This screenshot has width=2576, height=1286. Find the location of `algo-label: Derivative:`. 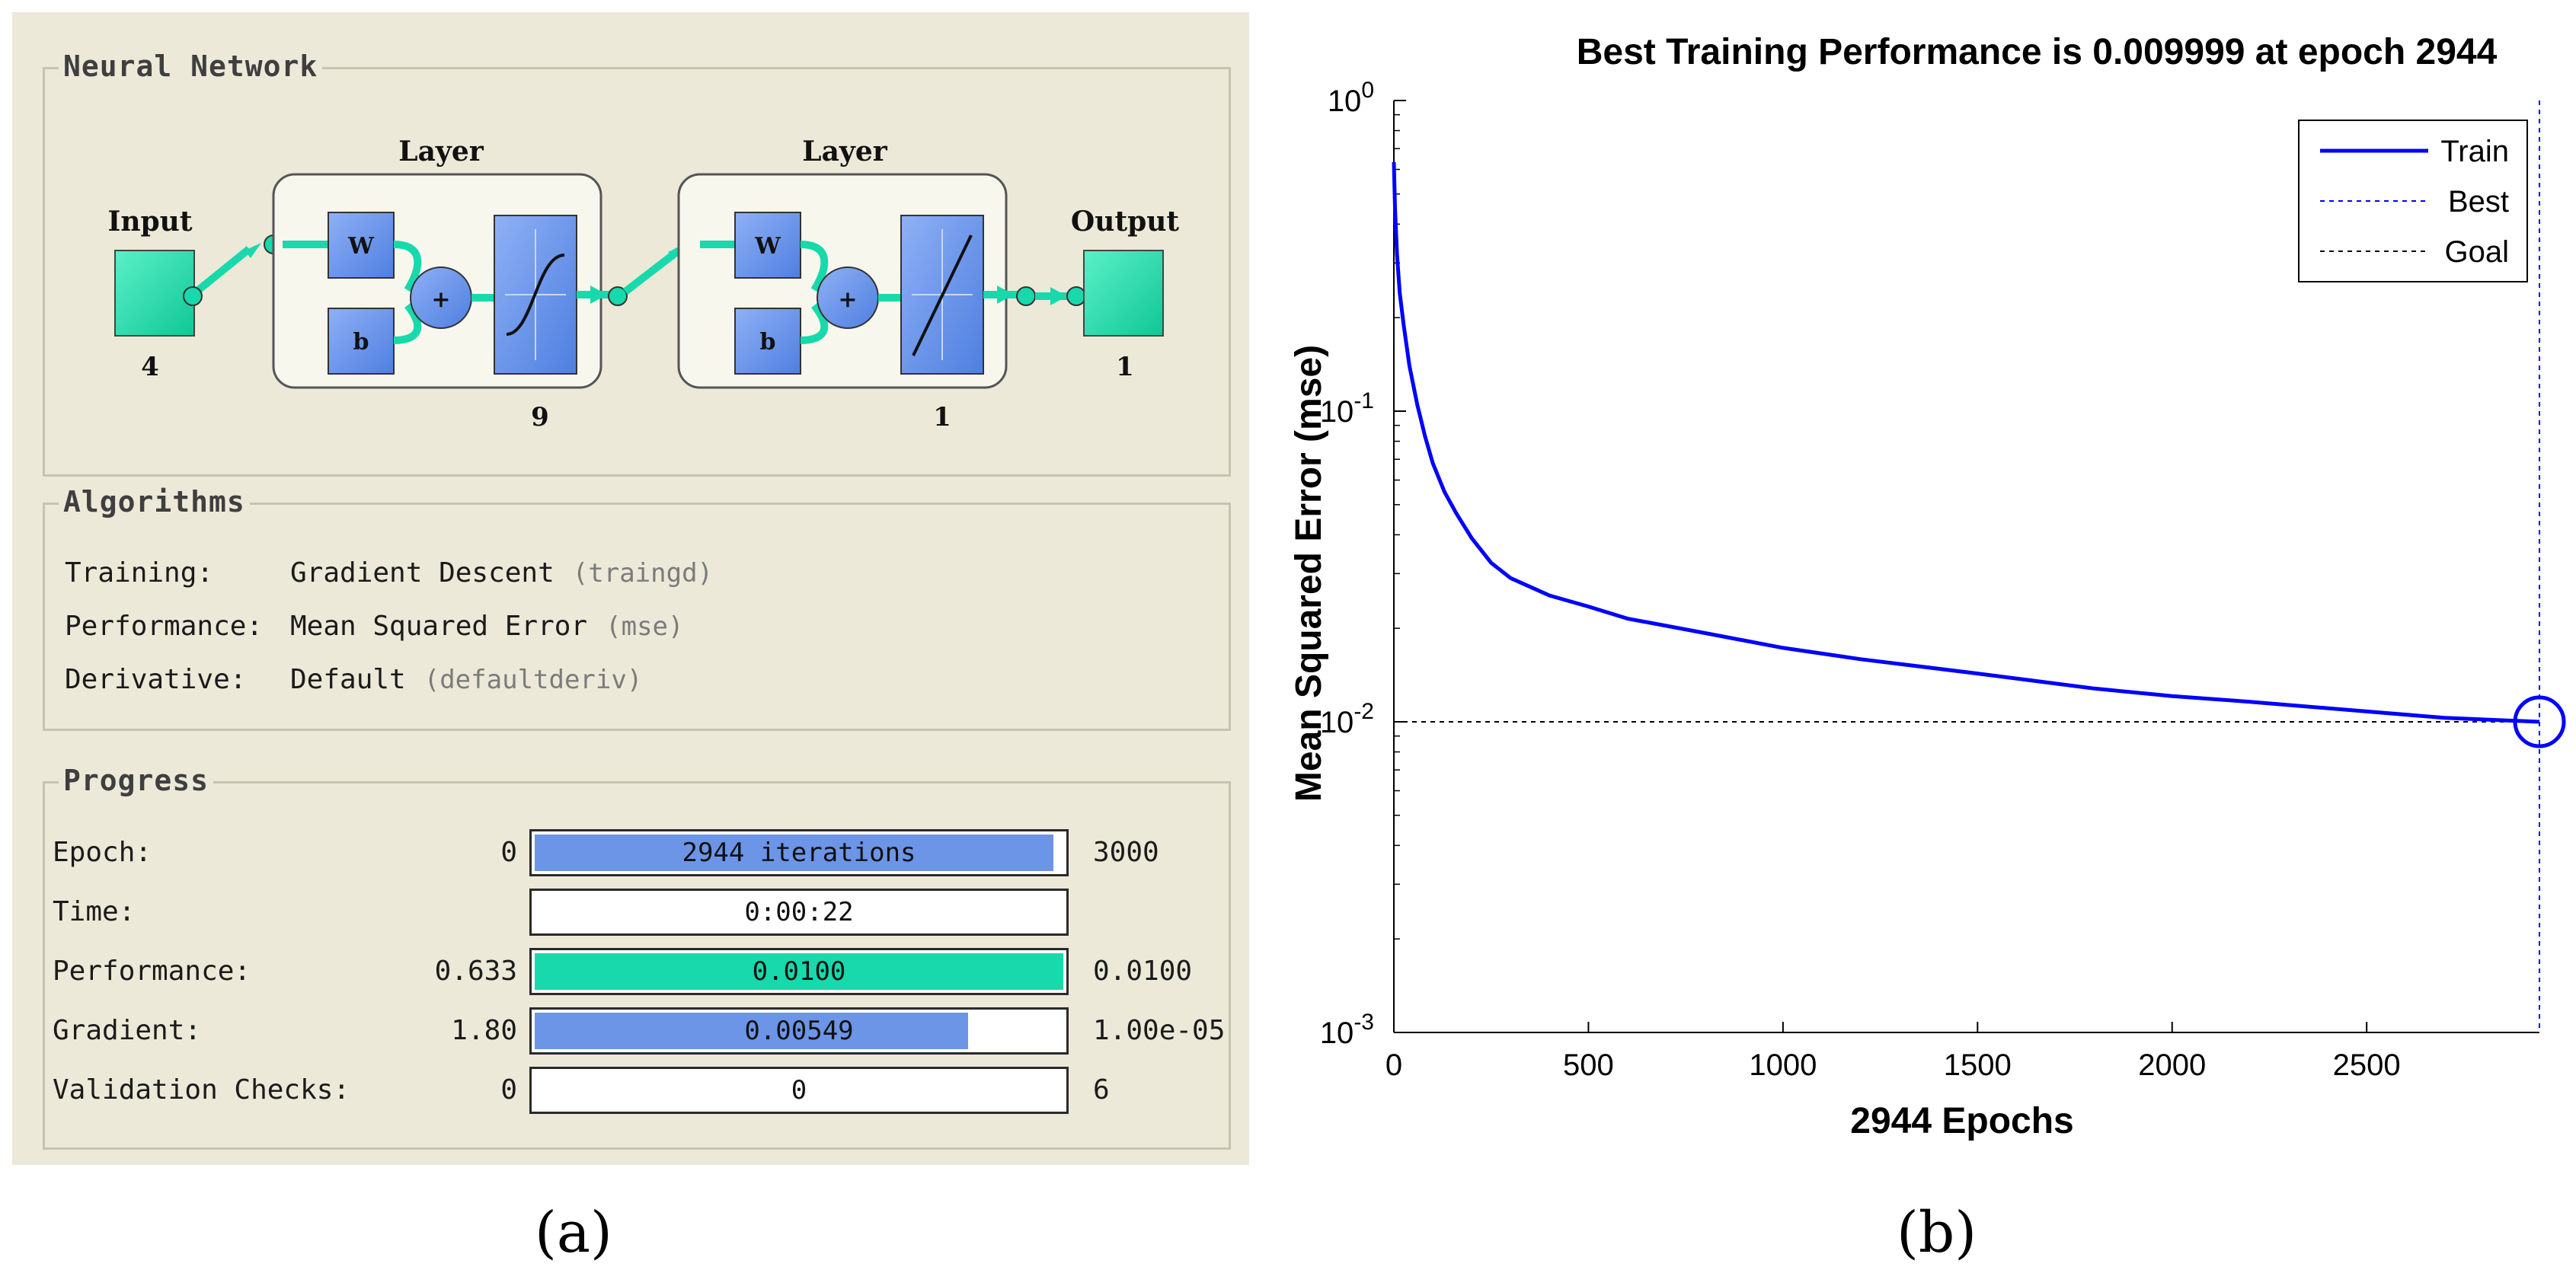

algo-label: Derivative: is located at coordinates (156, 679).